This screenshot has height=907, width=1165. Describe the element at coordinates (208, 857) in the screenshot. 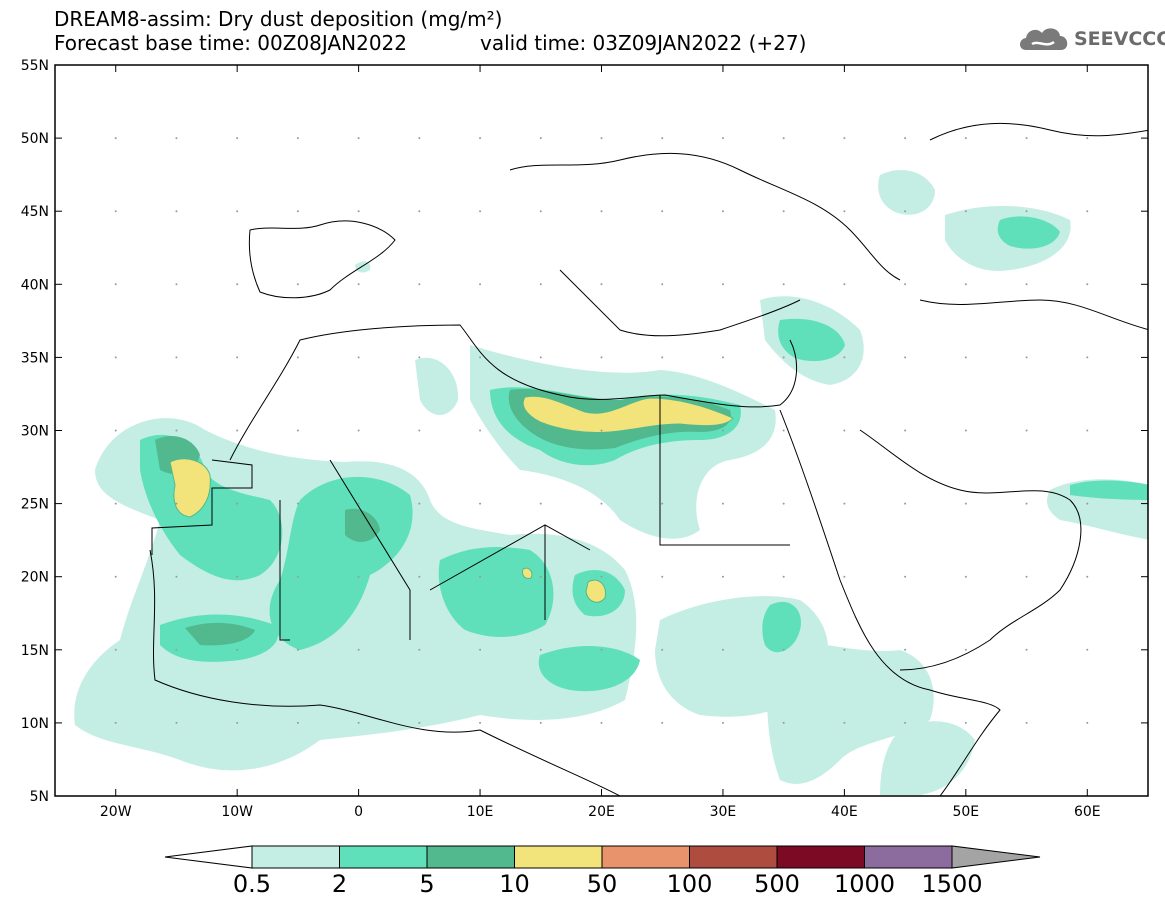

I see `colorbar-low-arrow` at that location.